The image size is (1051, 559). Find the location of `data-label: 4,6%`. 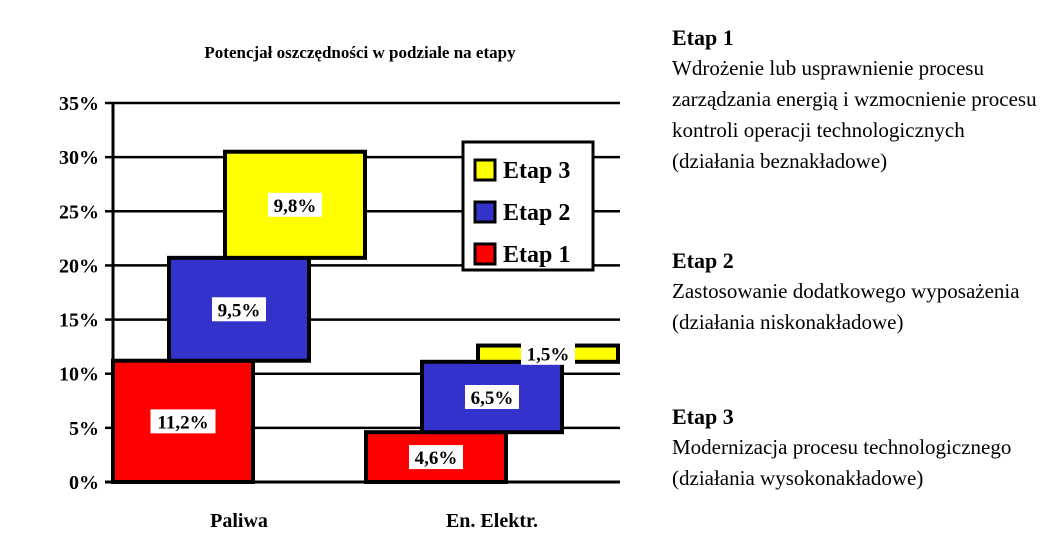

data-label: 4,6% is located at coordinates (436, 458).